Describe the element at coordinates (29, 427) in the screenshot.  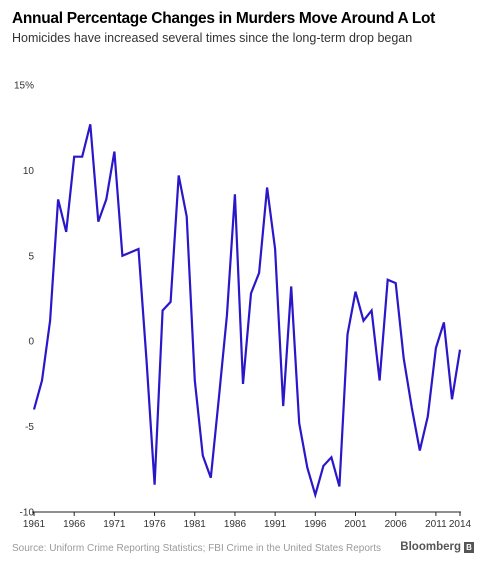
I see `y-tick-label: -5` at that location.